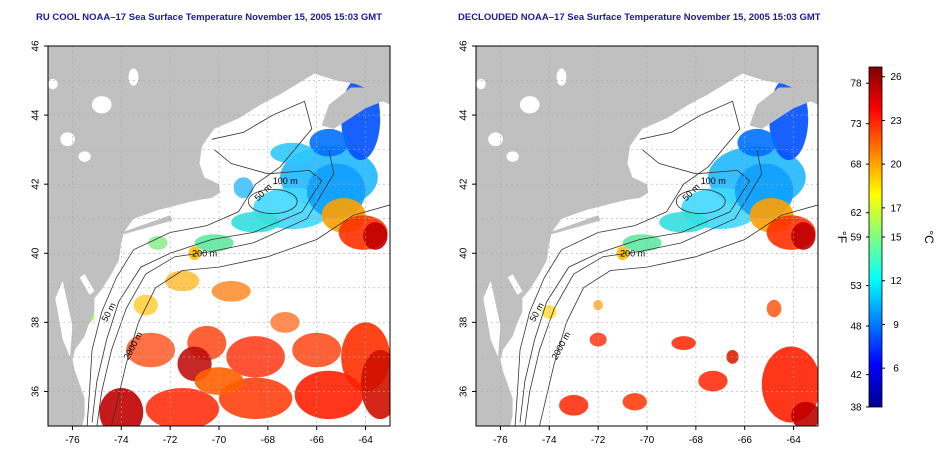 Image resolution: width=950 pixels, height=475 pixels. I want to click on y-tick-label: 36, so click(36, 391).